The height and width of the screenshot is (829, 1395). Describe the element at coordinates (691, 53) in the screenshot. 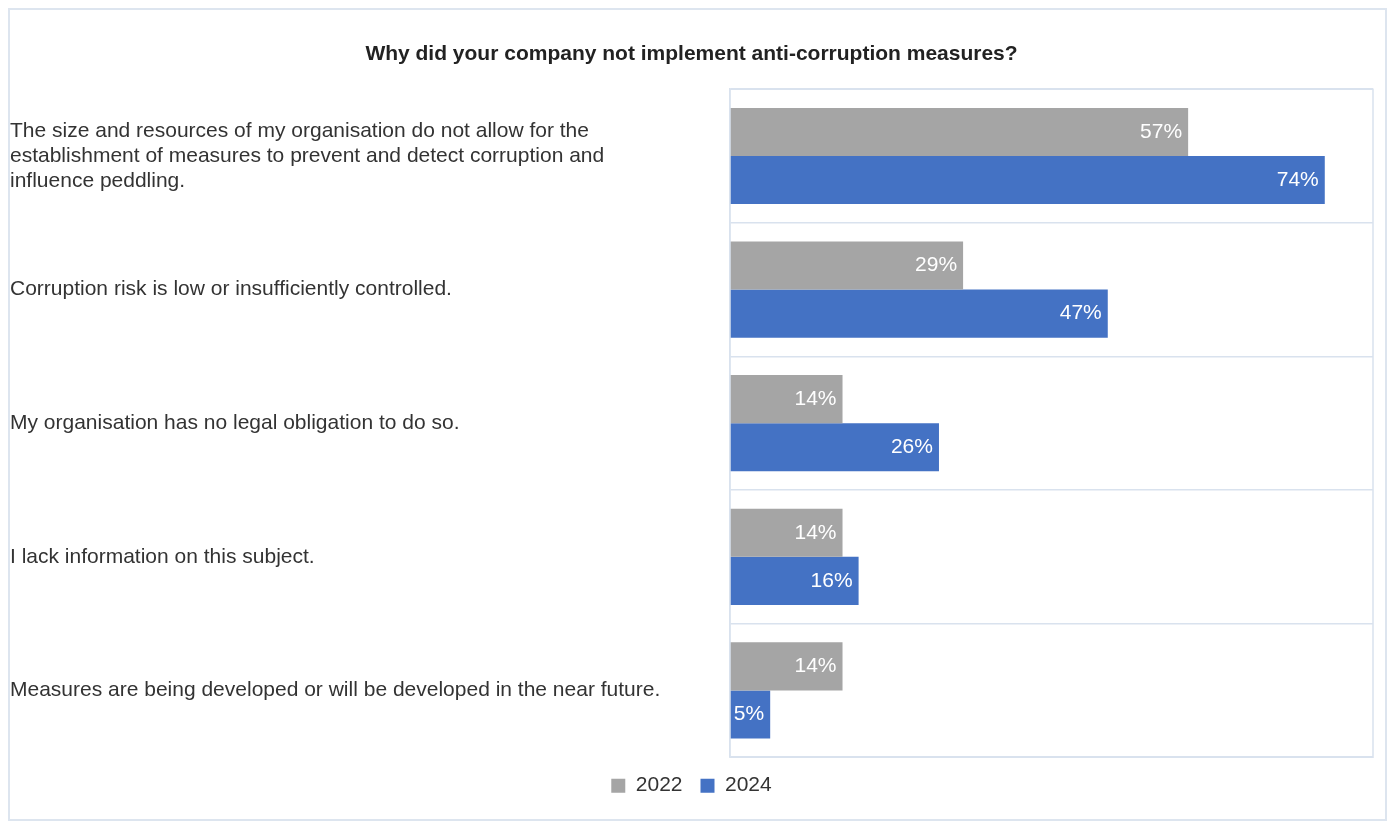

I see `chart-title: Why did your company not implement anti-corruption measures?` at that location.